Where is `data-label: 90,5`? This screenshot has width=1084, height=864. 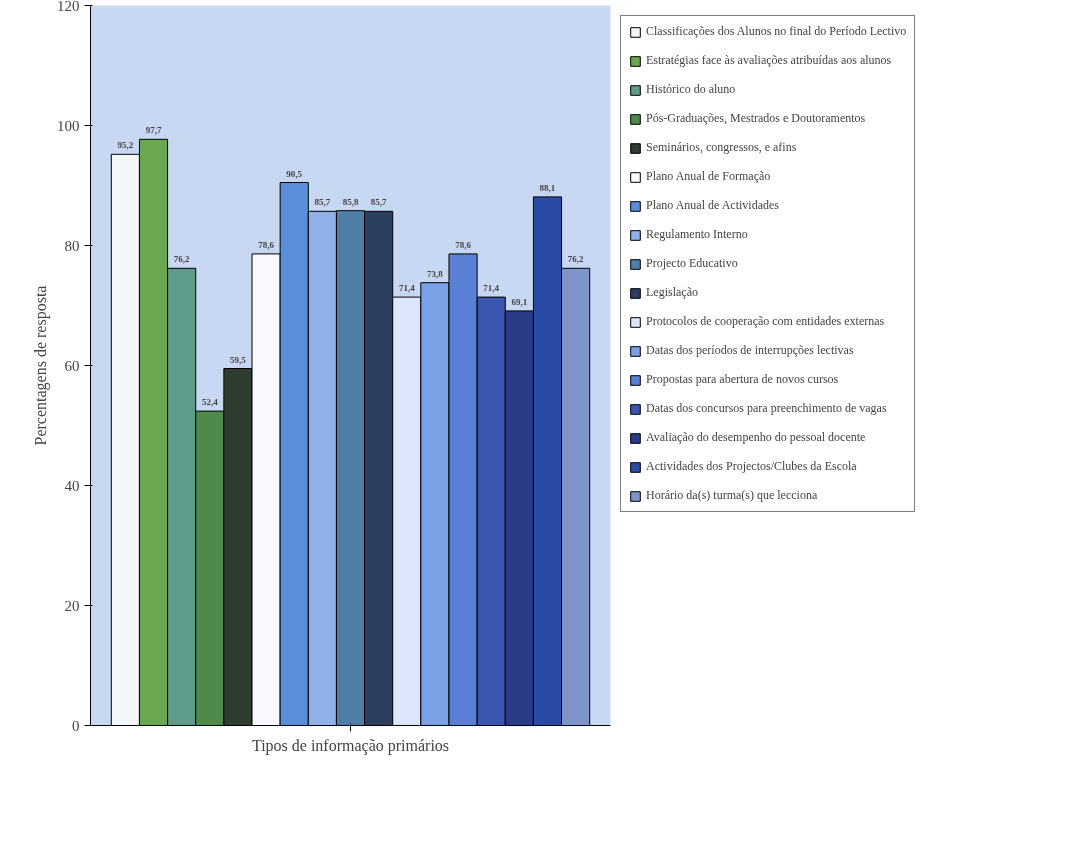 data-label: 90,5 is located at coordinates (294, 173).